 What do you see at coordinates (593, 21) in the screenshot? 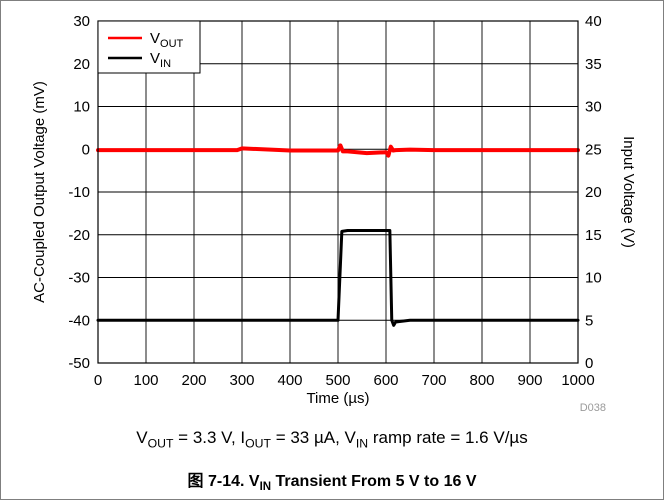
I see `y2-tick-label: 40` at bounding box center [593, 21].